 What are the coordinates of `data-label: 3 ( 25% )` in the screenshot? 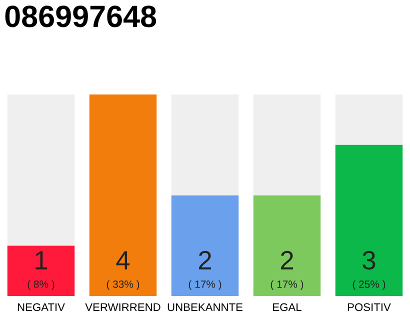 It's located at (369, 270).